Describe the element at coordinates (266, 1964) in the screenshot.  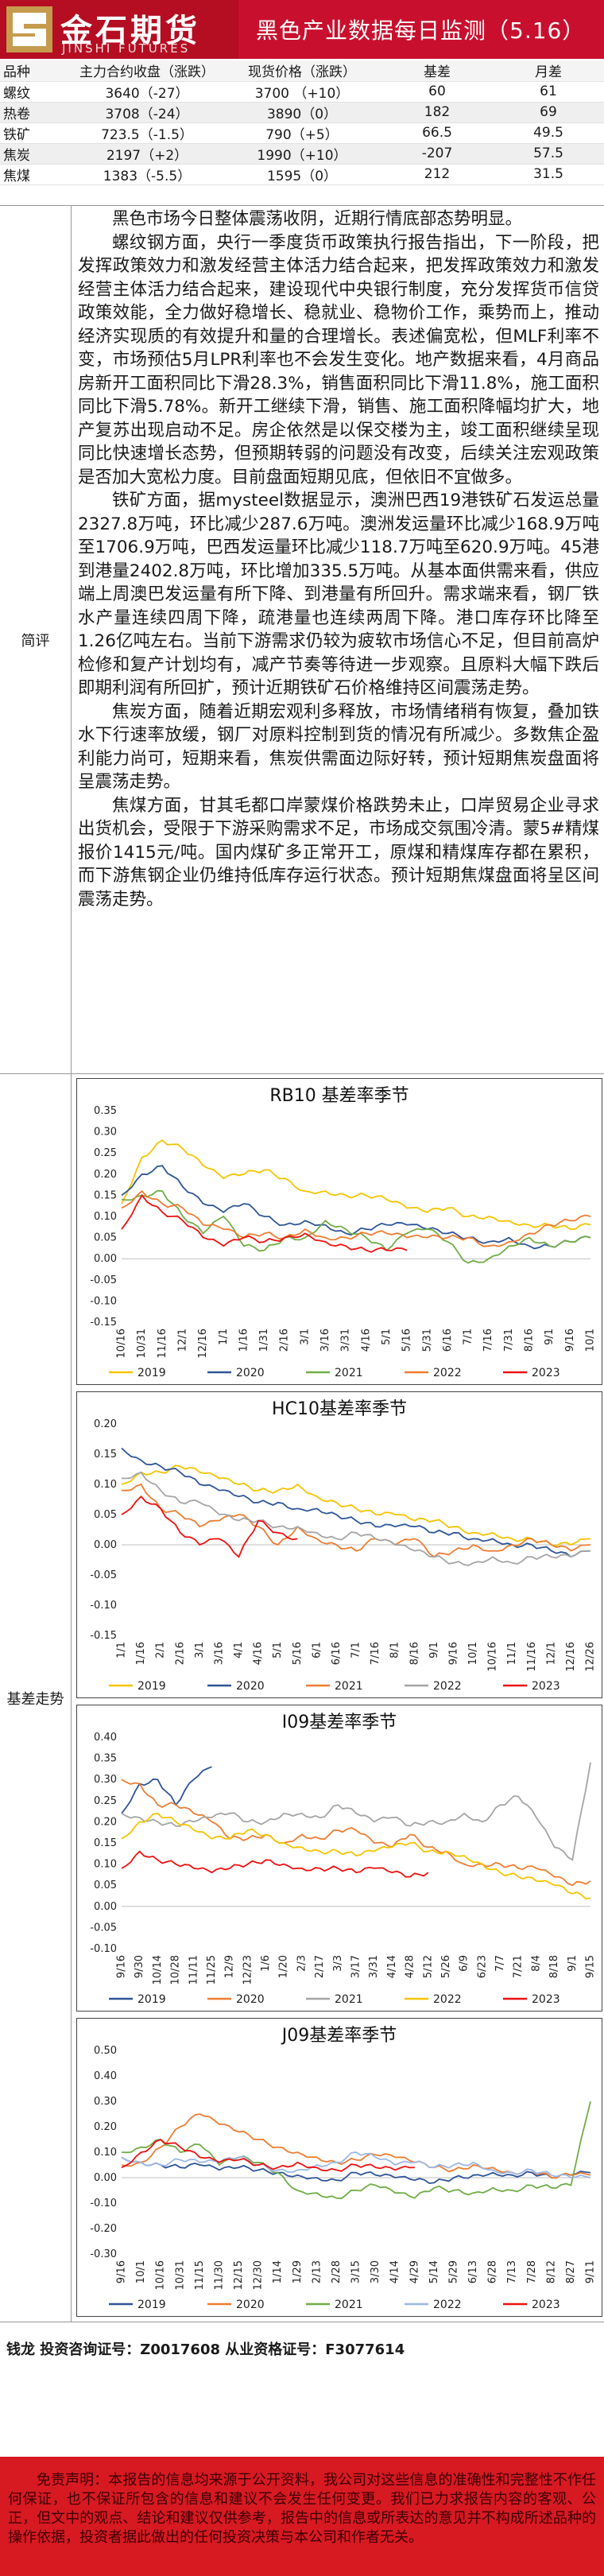
I see `x-tick-label: 1/6` at that location.